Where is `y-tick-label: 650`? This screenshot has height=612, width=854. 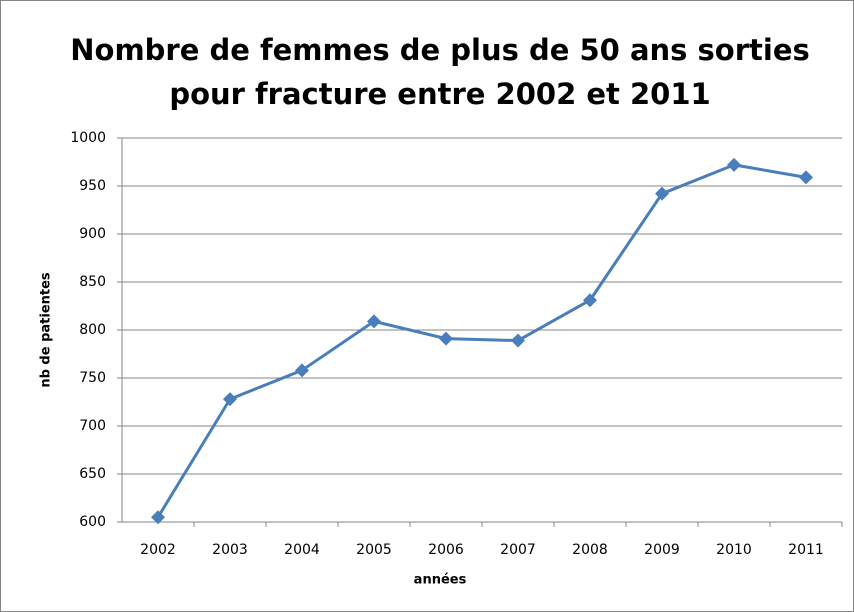 y-tick-label: 650 is located at coordinates (92, 474).